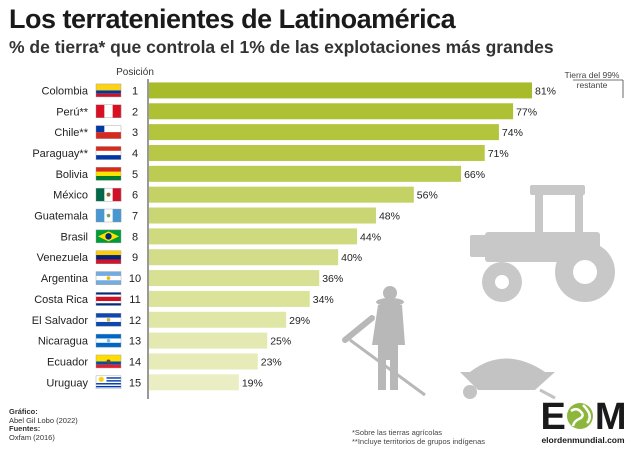 The width and height of the screenshot is (640, 453). What do you see at coordinates (134, 300) in the screenshot?
I see `rank-label: 11` at bounding box center [134, 300].